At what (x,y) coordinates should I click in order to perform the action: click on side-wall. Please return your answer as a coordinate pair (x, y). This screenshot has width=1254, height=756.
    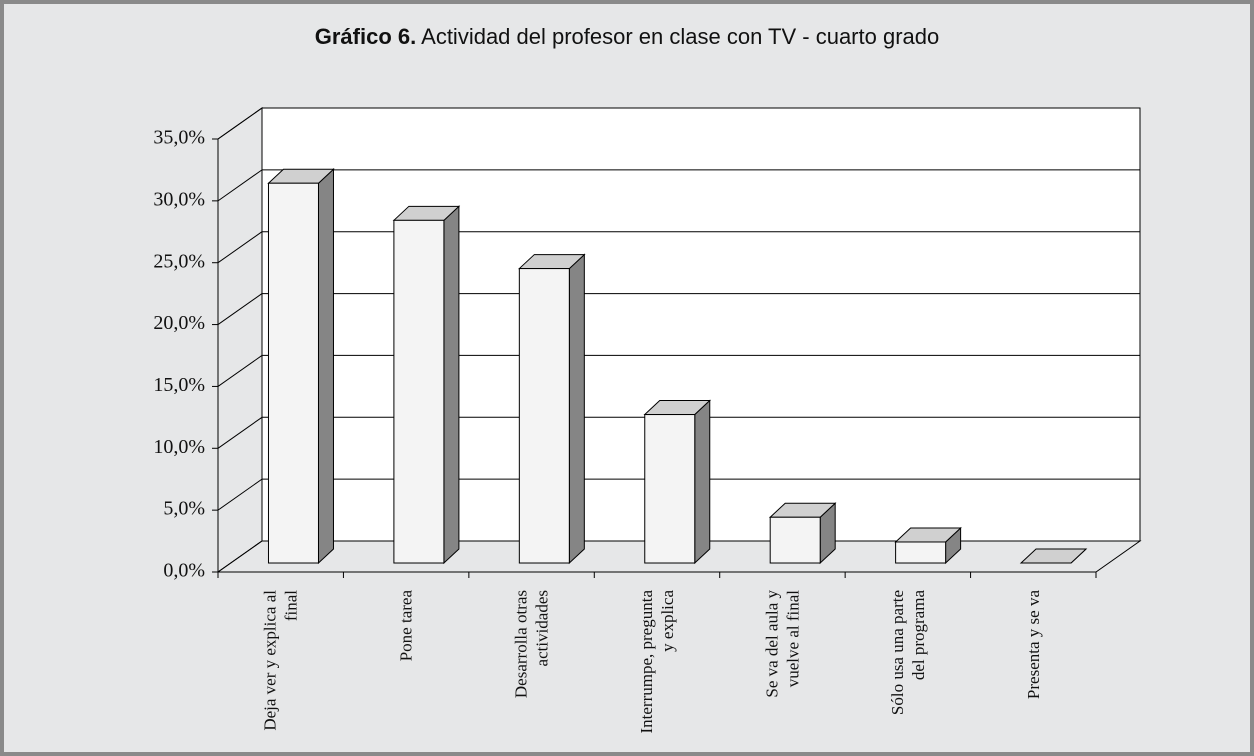
    Looking at the image, I should click on (240, 340).